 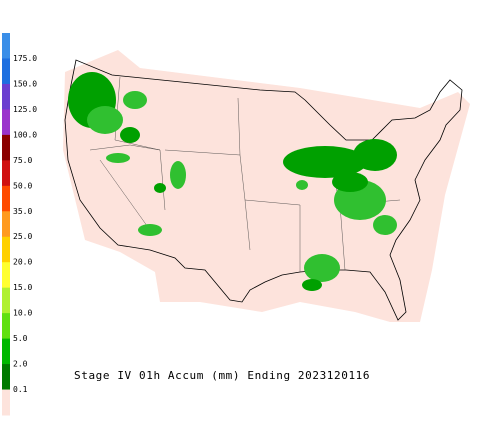 I want to click on legend-label: 20.0, so click(x=22, y=262).